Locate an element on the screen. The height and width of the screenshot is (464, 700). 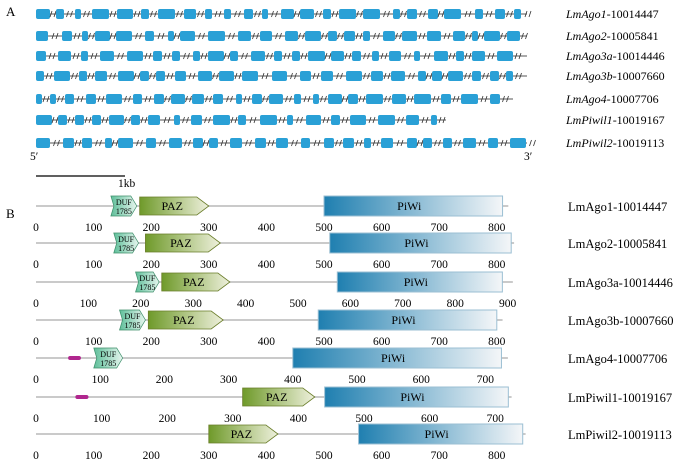
protein-label: LmAgo1-10014447 is located at coordinates (617, 207).